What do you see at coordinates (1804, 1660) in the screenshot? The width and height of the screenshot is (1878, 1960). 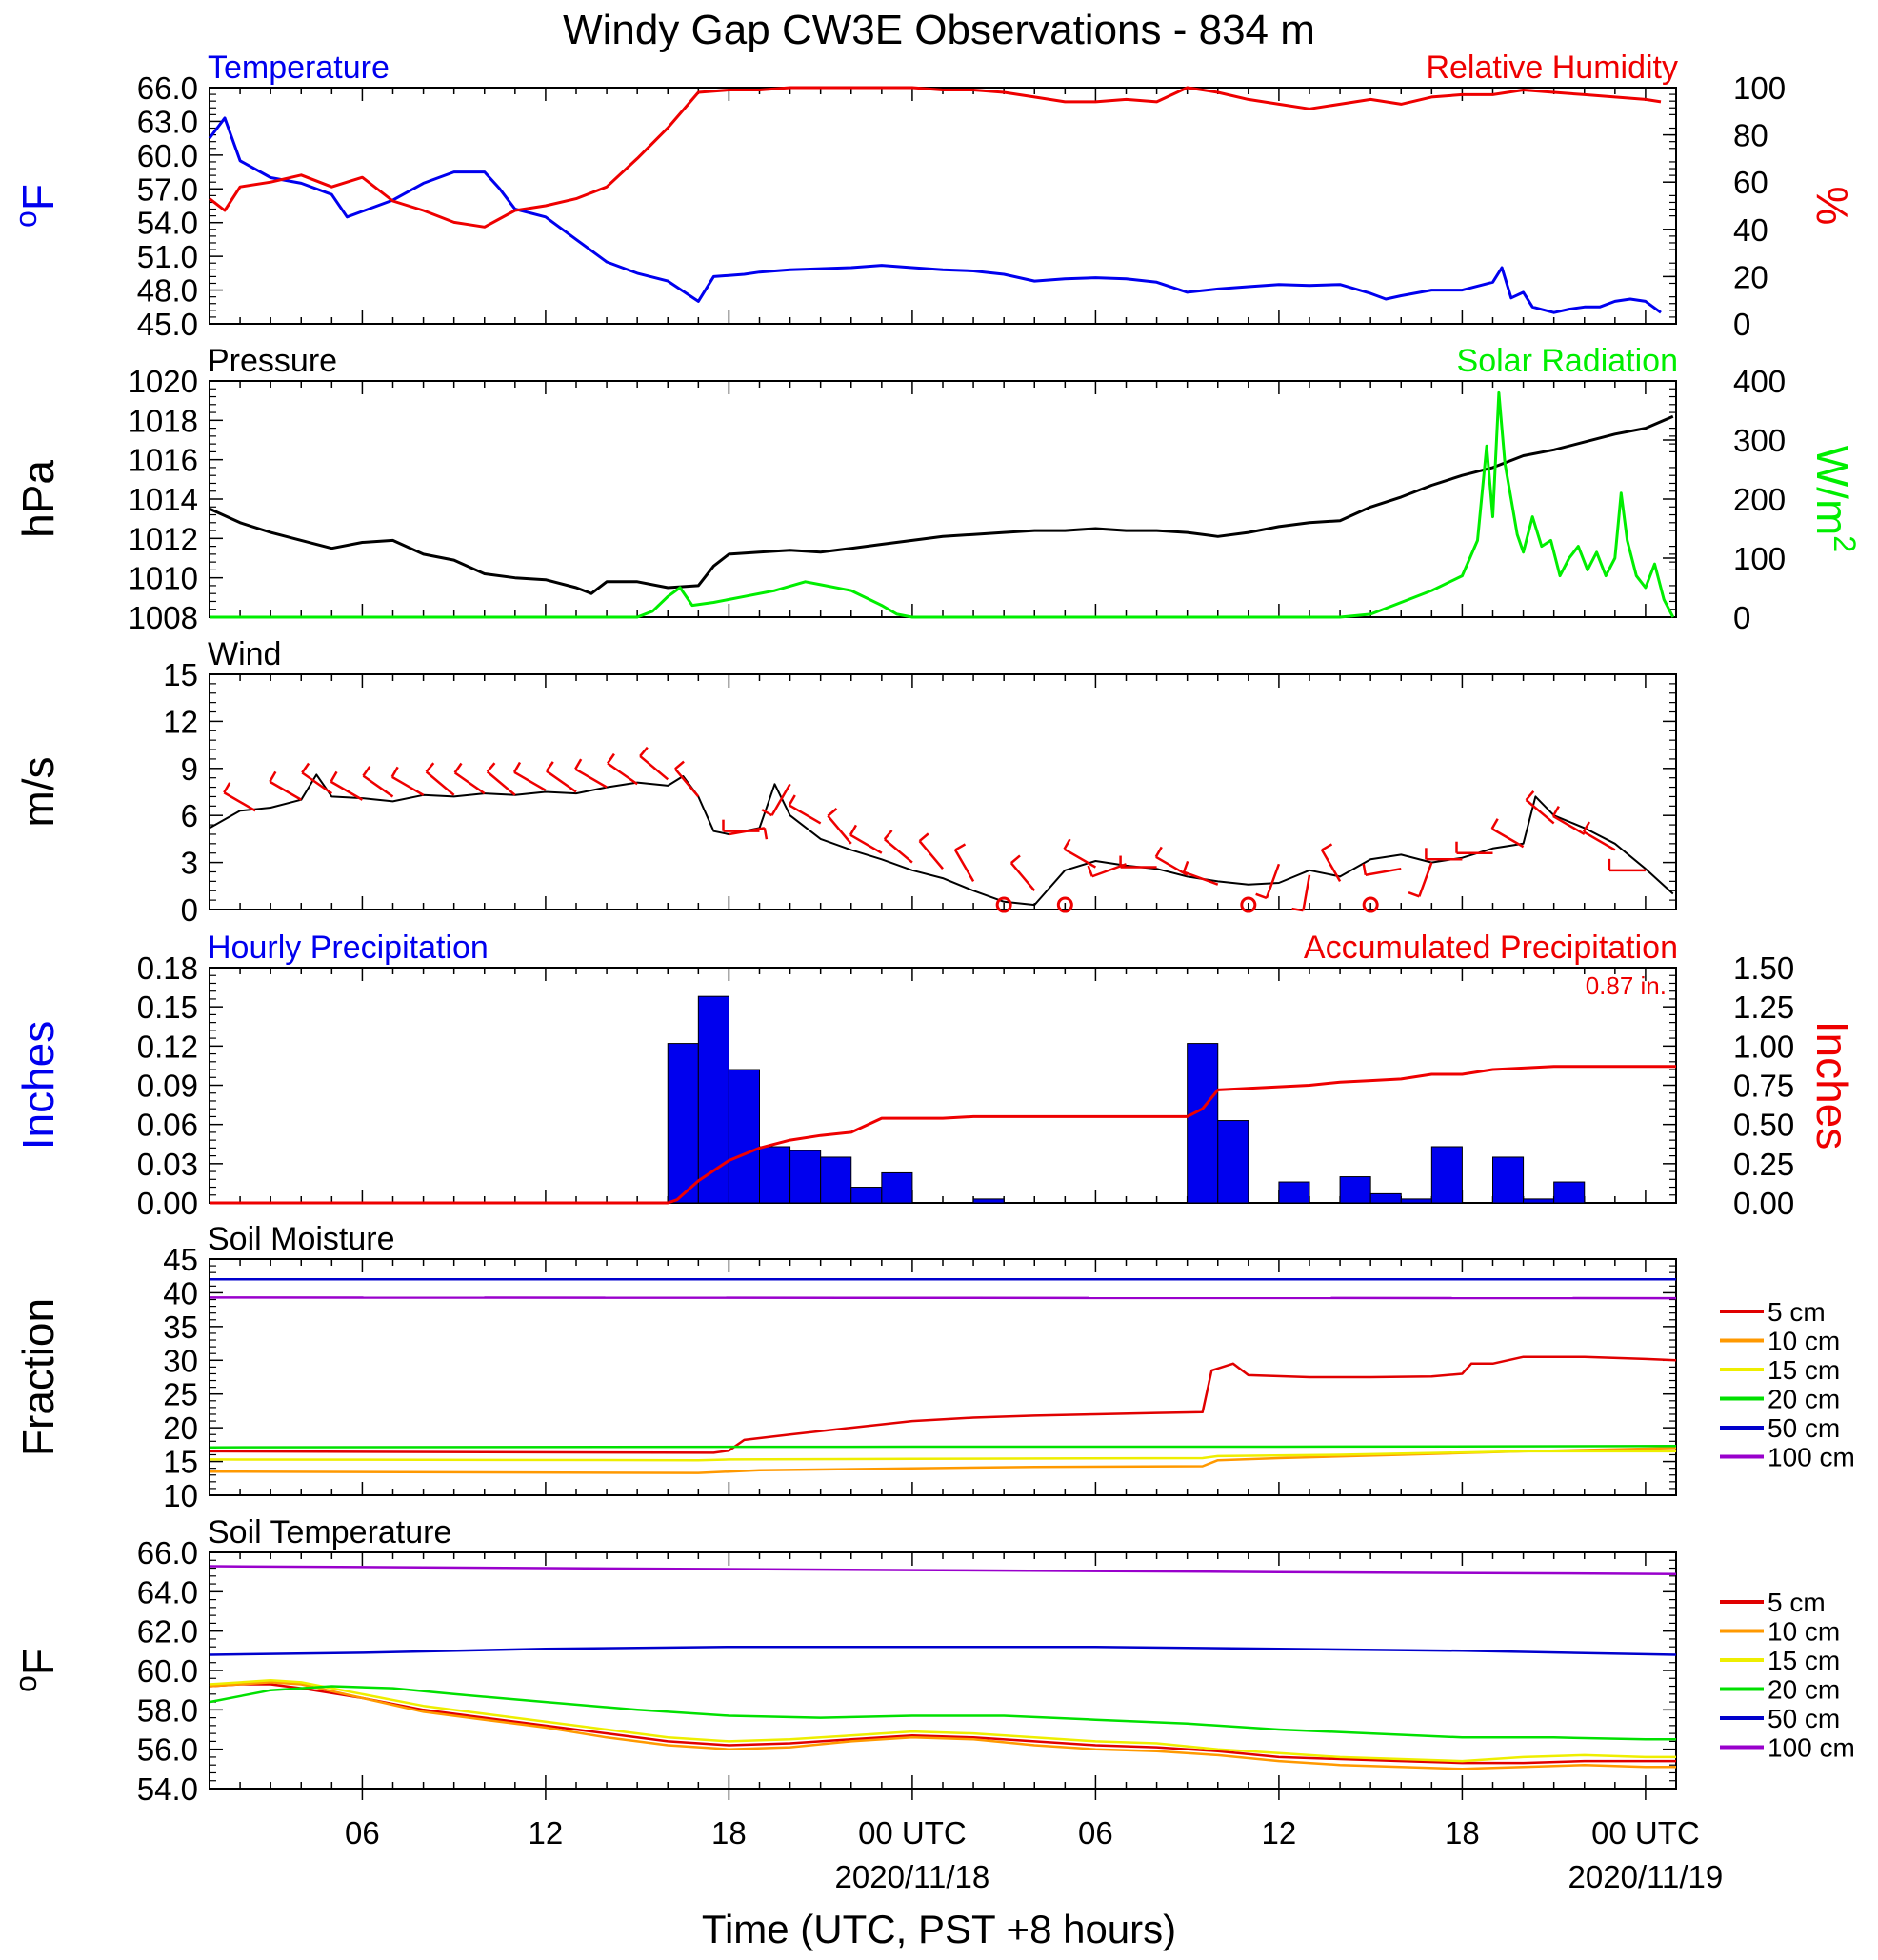 I see `legend-label: 15 cm` at bounding box center [1804, 1660].